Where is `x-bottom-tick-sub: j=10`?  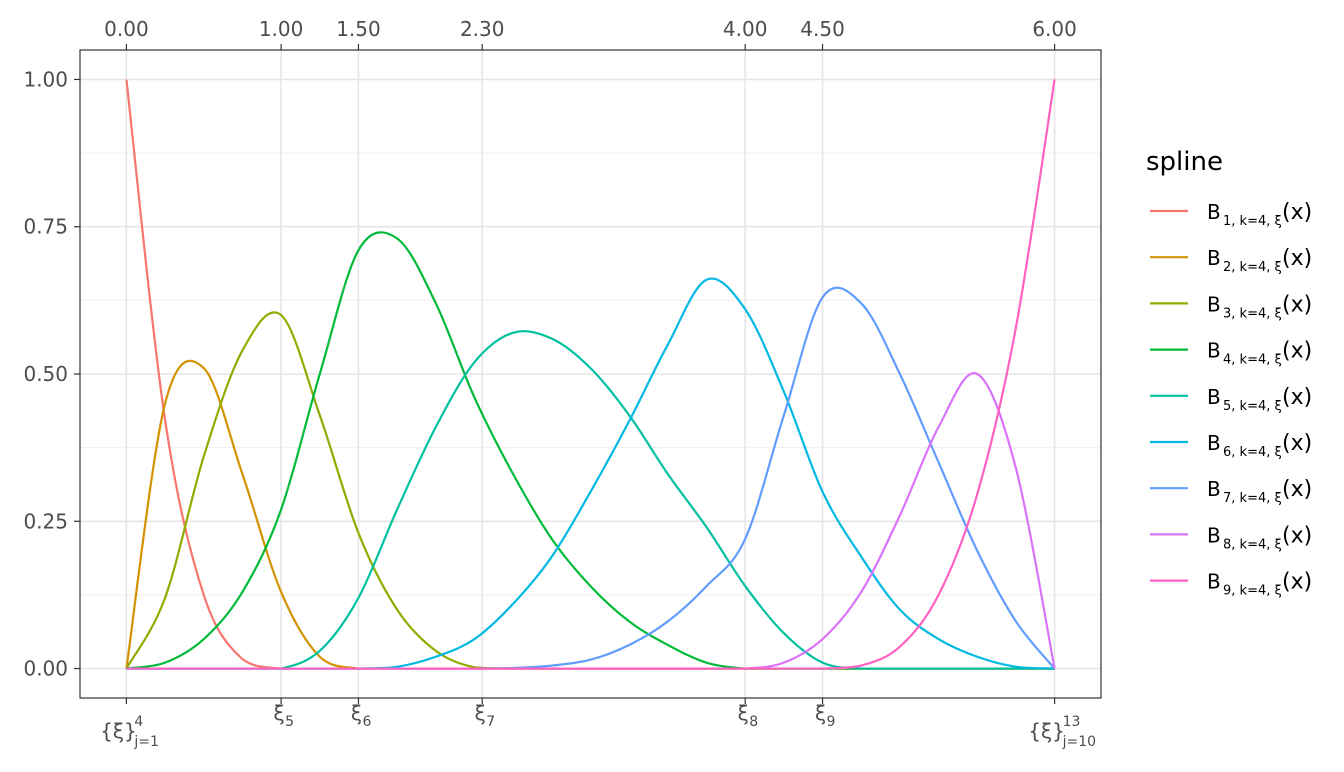
x-bottom-tick-sub: j=10 is located at coordinates (1079, 742).